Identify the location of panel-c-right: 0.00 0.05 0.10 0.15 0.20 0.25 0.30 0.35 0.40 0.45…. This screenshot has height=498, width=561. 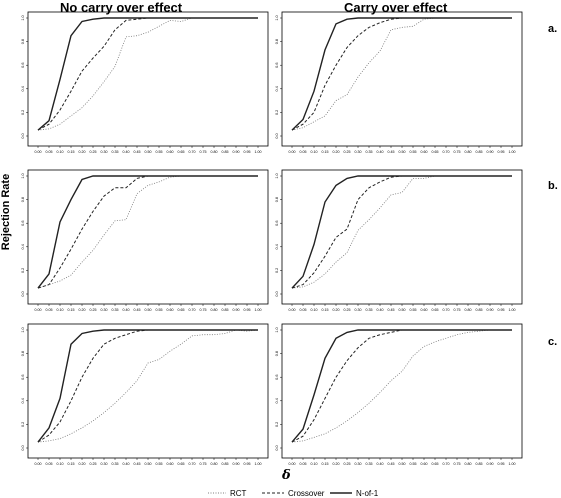
(399, 394).